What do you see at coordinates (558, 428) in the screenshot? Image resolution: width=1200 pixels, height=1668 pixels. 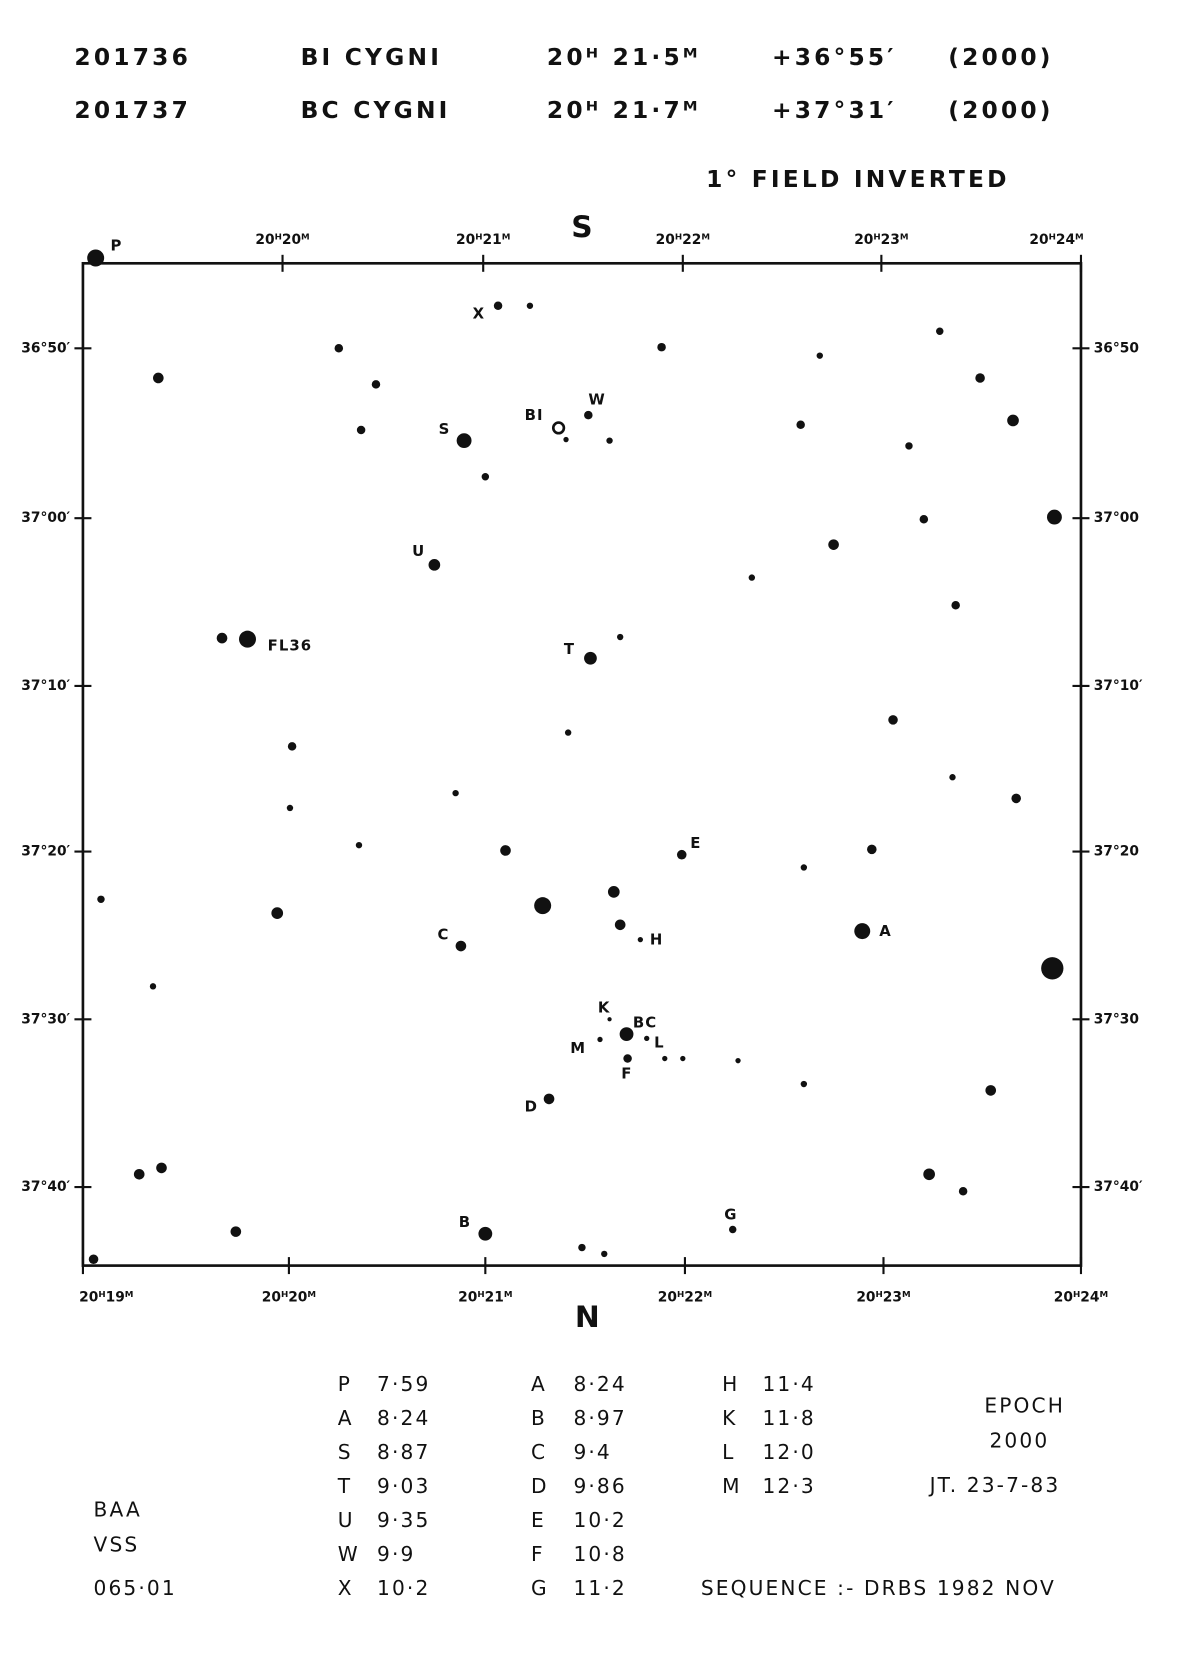 I see `variable-star` at bounding box center [558, 428].